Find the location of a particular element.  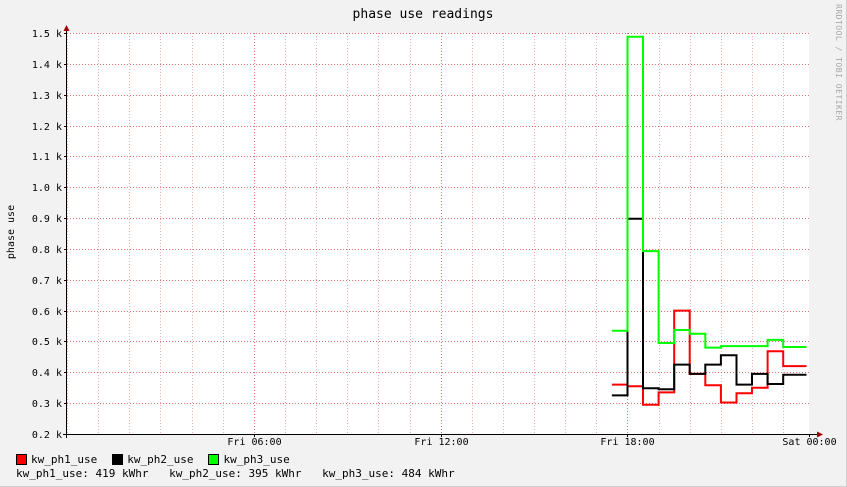

y-tick-label: 0.2 k is located at coordinates (47, 435).